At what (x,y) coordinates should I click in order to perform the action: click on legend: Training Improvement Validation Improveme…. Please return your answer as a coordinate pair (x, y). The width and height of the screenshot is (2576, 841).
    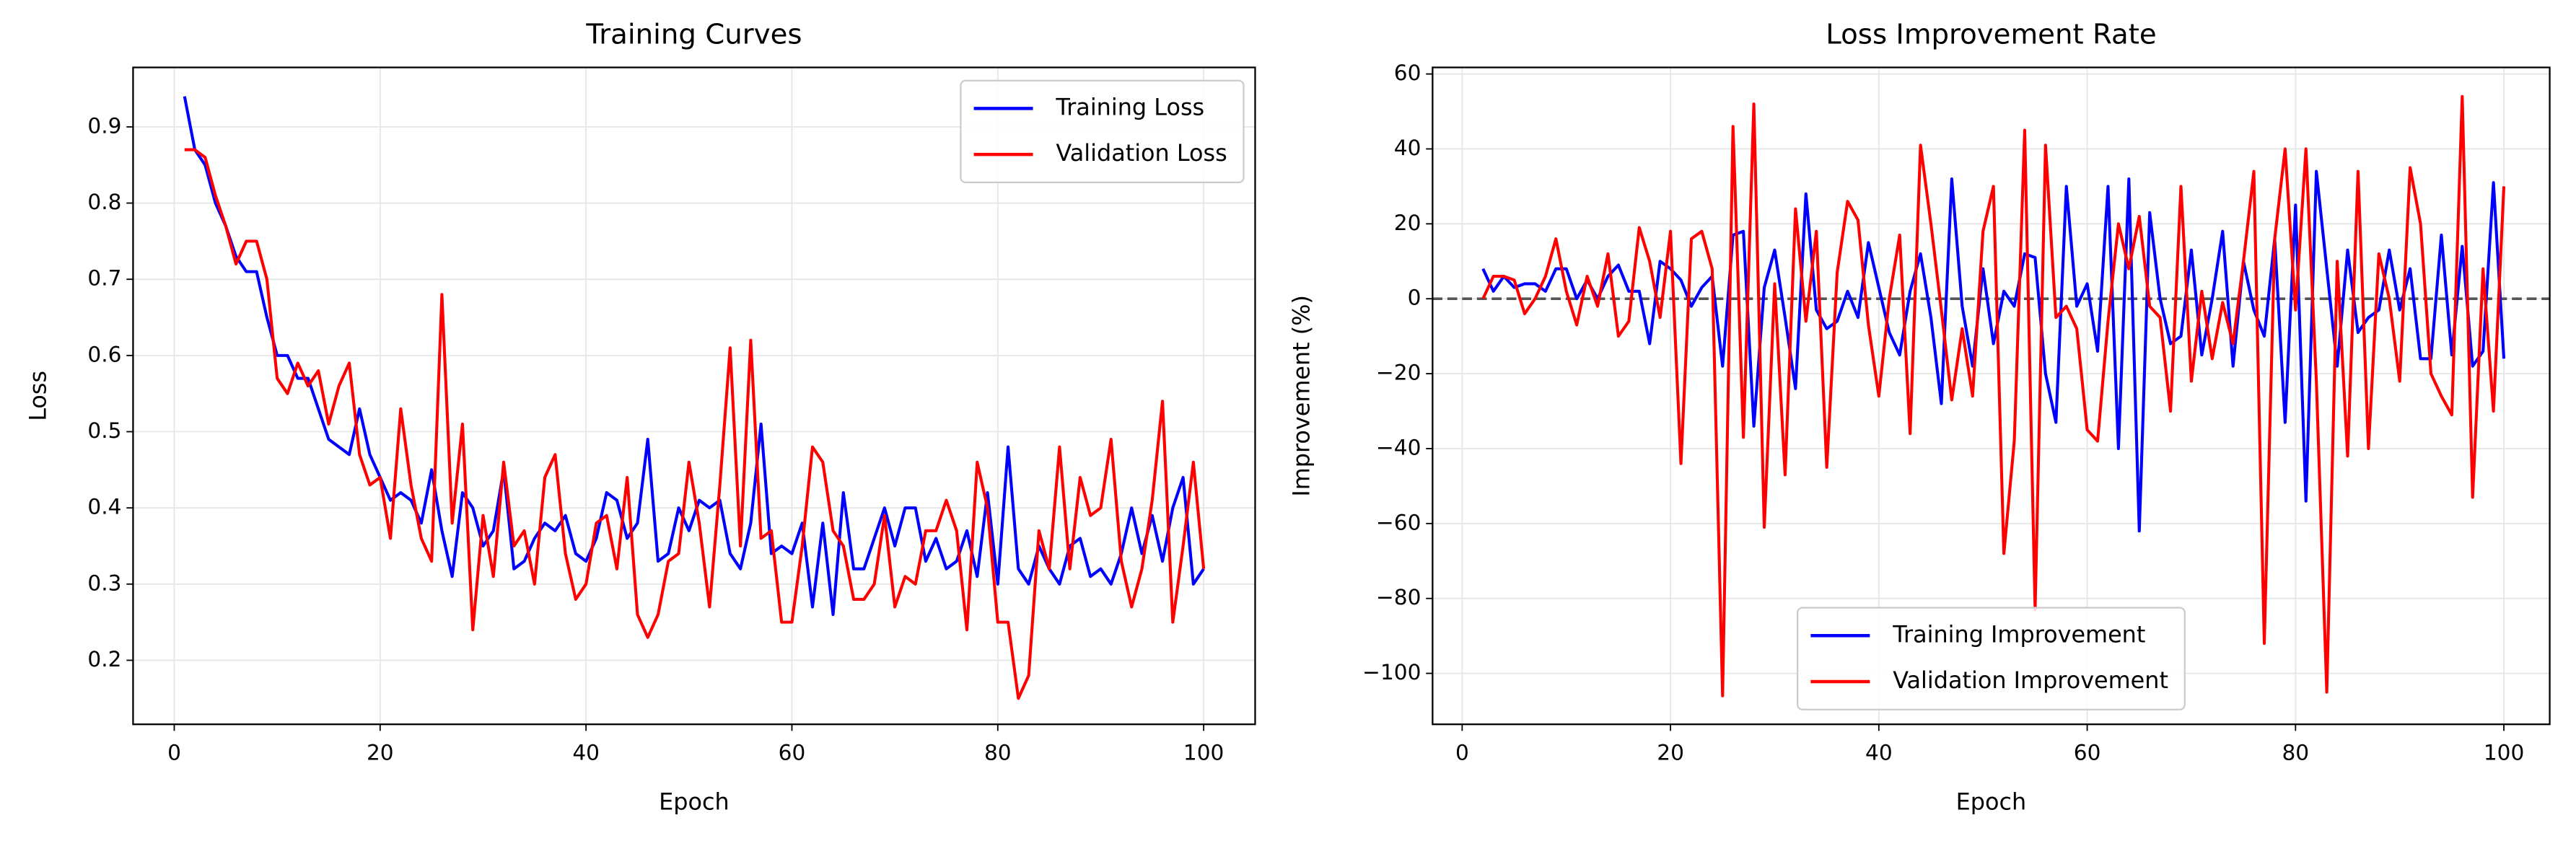
    Looking at the image, I should click on (1992, 658).